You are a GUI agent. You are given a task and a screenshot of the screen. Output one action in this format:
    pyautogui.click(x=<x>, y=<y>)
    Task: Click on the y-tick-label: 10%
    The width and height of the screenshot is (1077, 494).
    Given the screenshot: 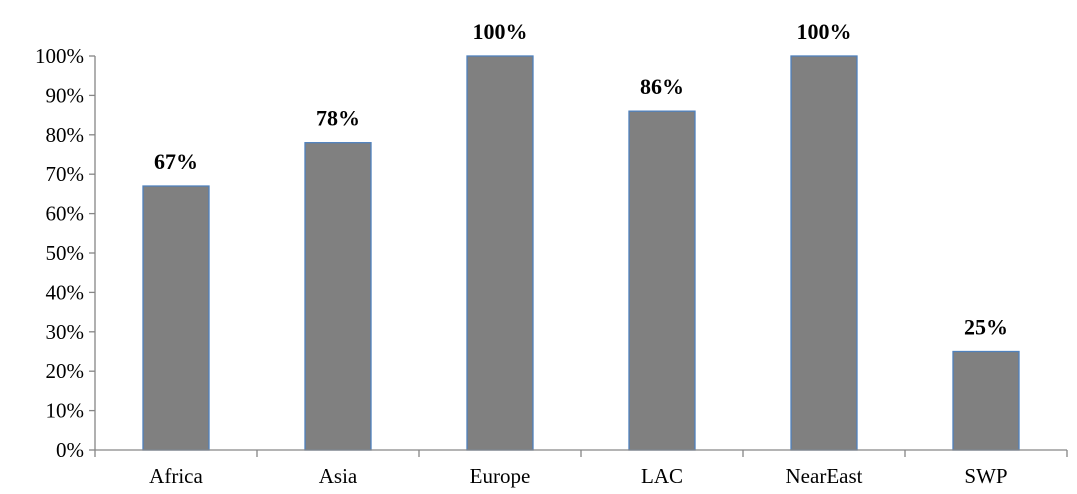 What is the action you would take?
    pyautogui.click(x=65, y=411)
    